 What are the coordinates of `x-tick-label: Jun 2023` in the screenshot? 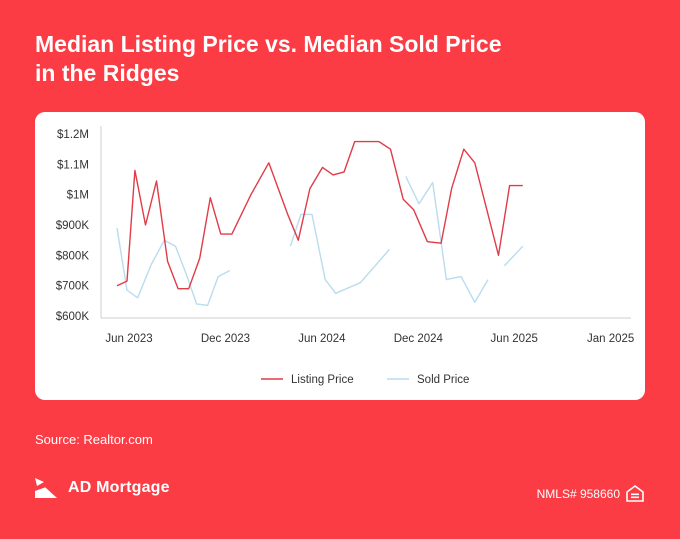 It's located at (128, 339).